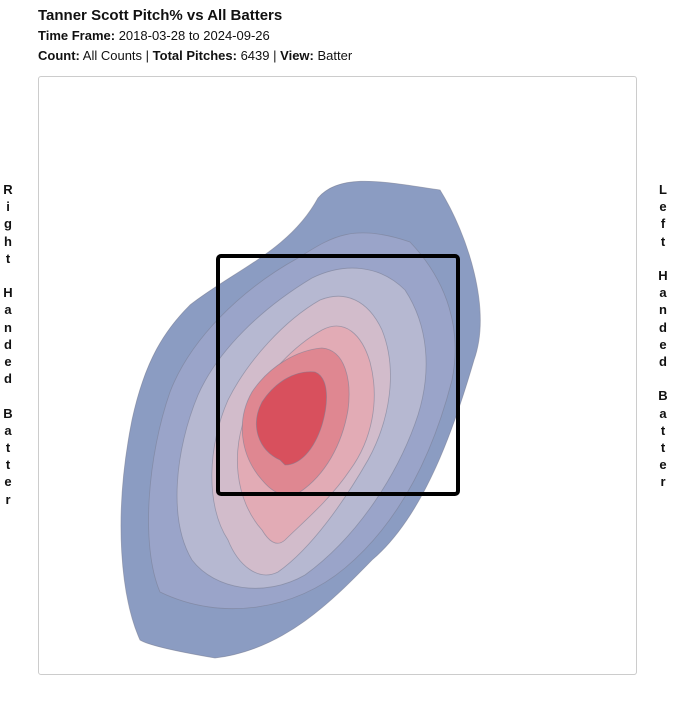 This screenshot has width=677, height=702. Describe the element at coordinates (8, 344) in the screenshot. I see `right-handed-batter-label: R i g h t H a n d e d B a t t e r` at that location.